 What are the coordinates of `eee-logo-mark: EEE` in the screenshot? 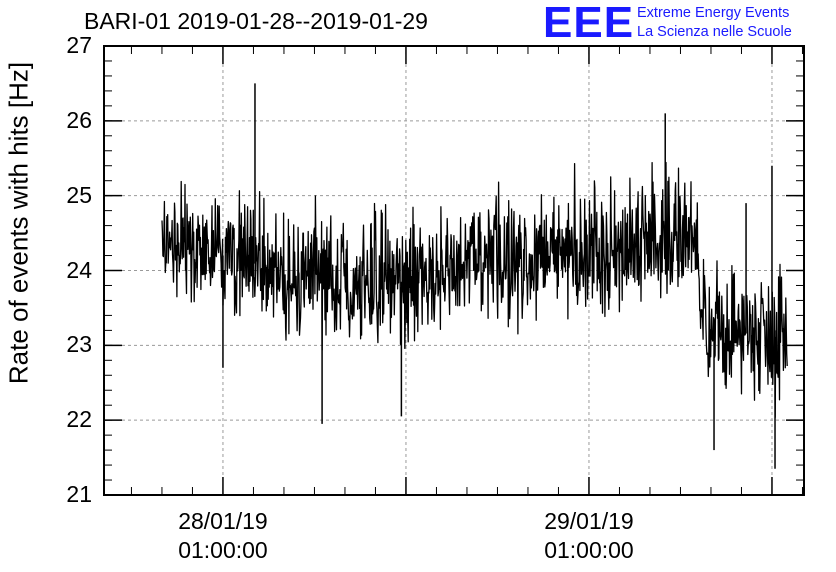 It's located at (589, 23).